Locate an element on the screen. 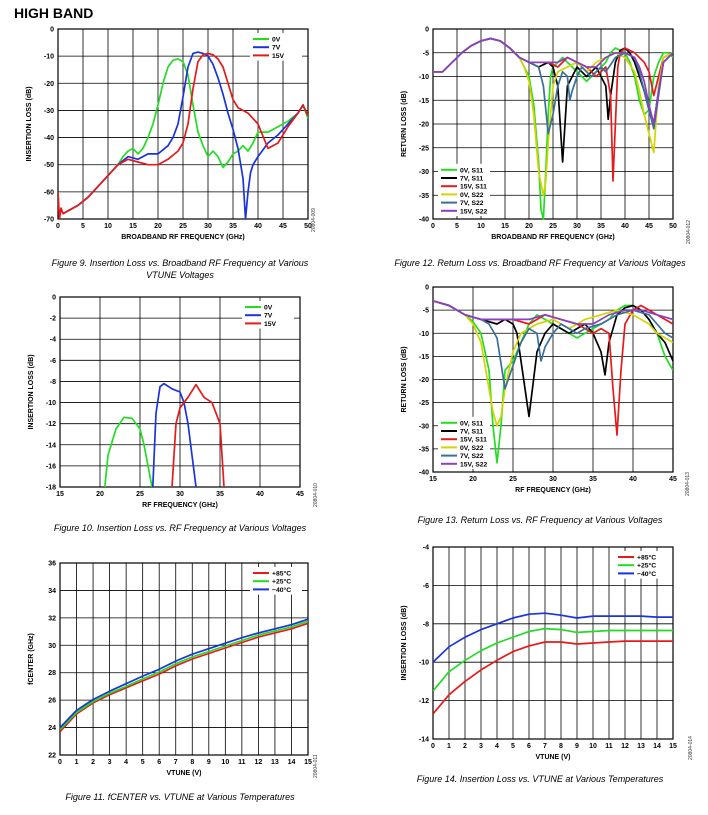 The width and height of the screenshot is (708, 815). y-tick-label: -16 is located at coordinates (51, 466).